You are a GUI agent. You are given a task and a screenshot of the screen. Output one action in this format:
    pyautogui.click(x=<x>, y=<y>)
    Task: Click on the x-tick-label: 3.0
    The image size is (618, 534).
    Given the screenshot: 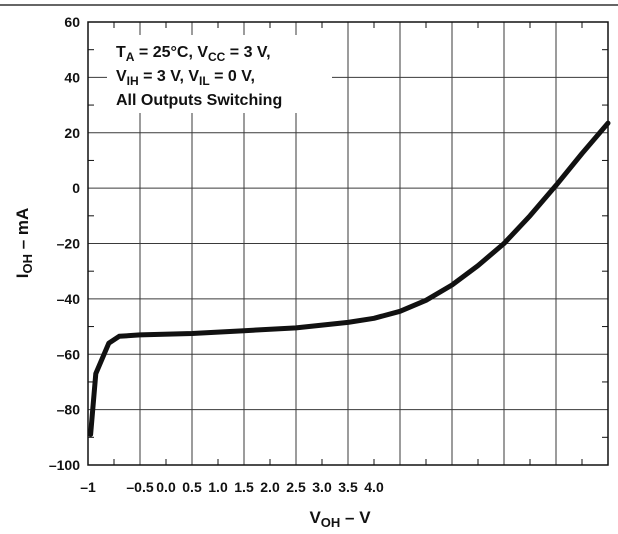 What is the action you would take?
    pyautogui.click(x=322, y=487)
    